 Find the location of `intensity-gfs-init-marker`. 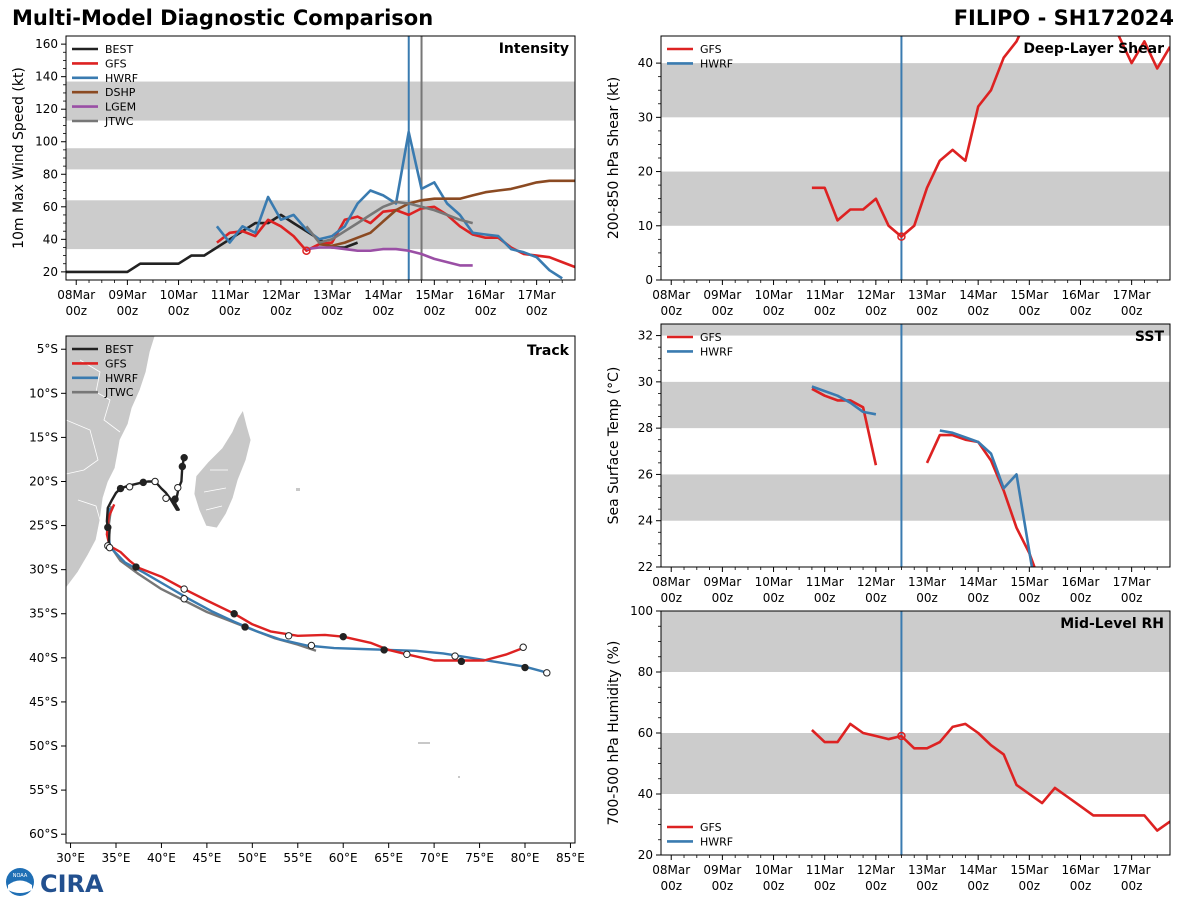

intensity-gfs-init-marker is located at coordinates (306, 250).